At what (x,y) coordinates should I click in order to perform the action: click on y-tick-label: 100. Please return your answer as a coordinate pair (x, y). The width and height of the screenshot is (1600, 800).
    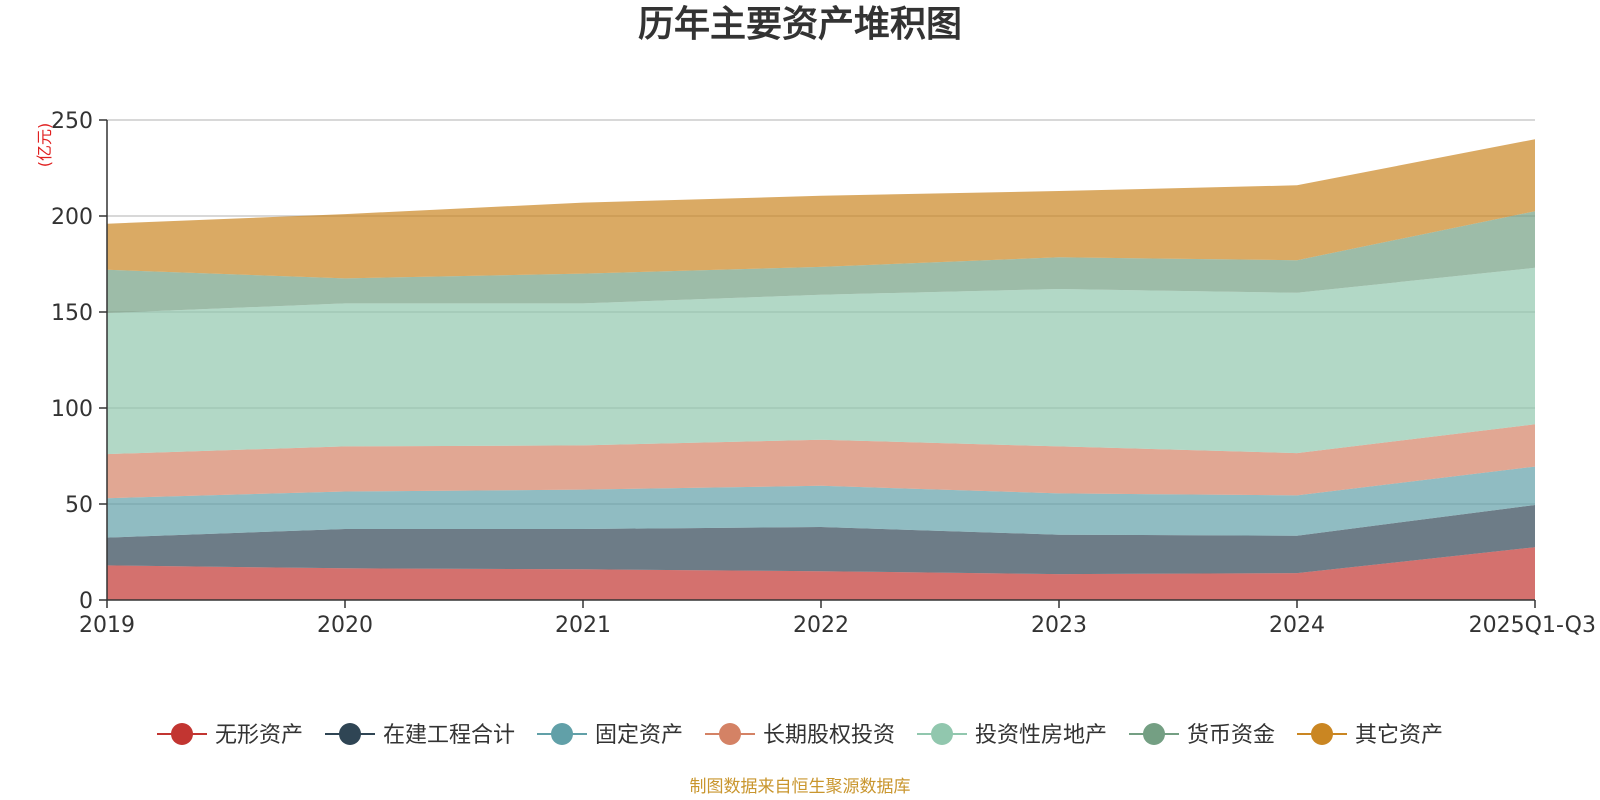
    Looking at the image, I should click on (72, 409).